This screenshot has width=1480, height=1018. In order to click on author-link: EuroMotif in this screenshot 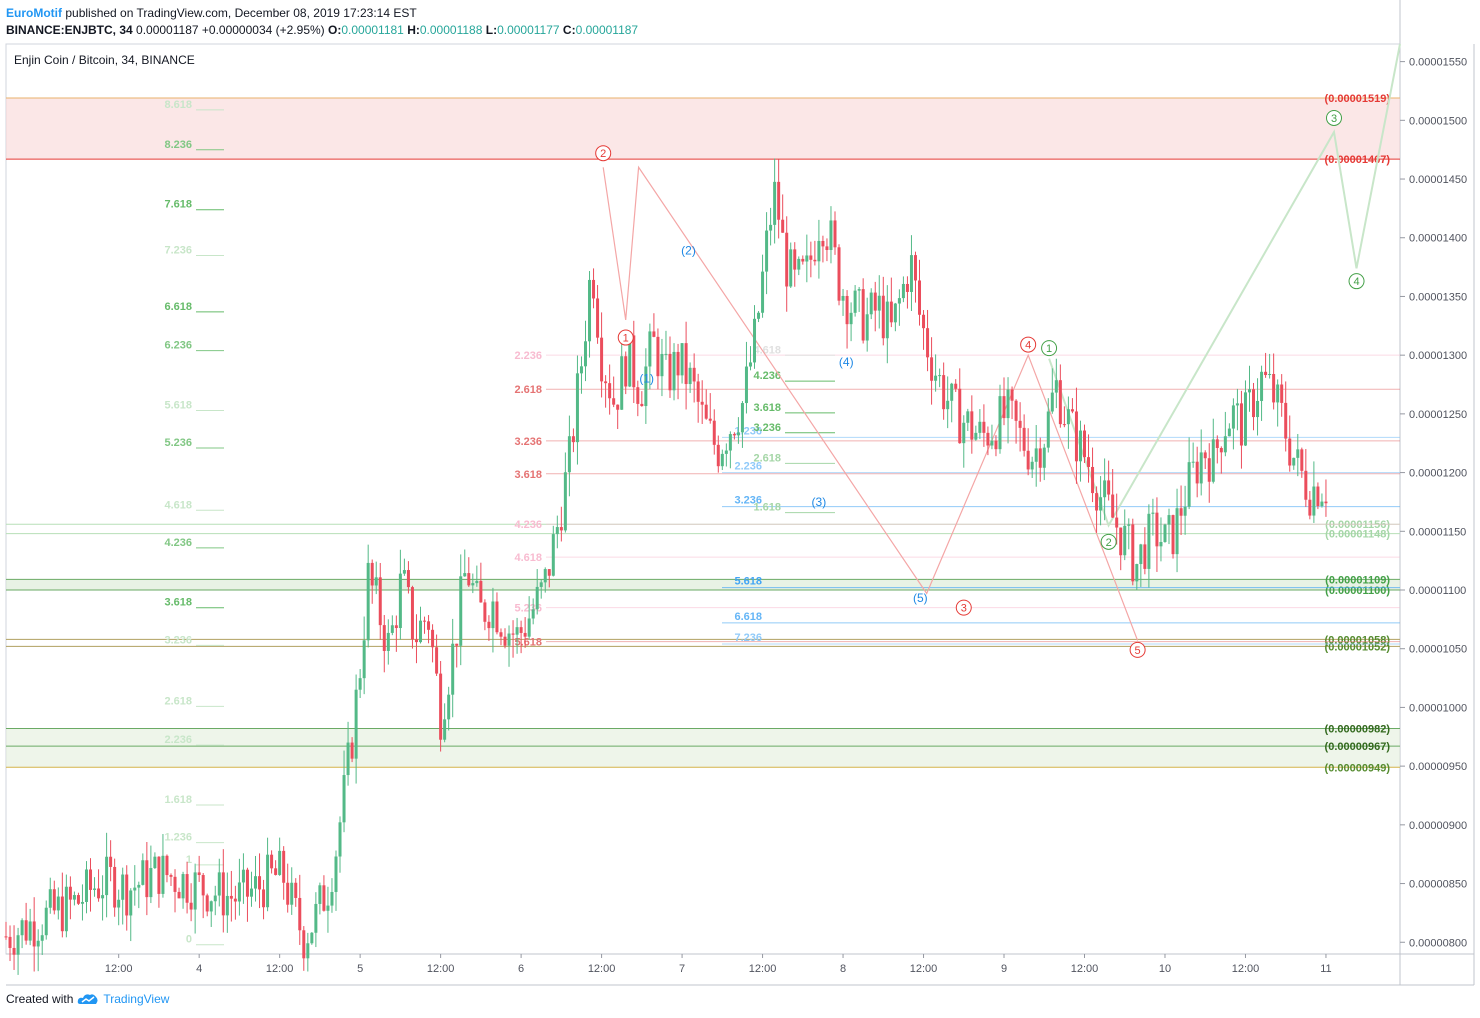, I will do `click(34, 13)`.